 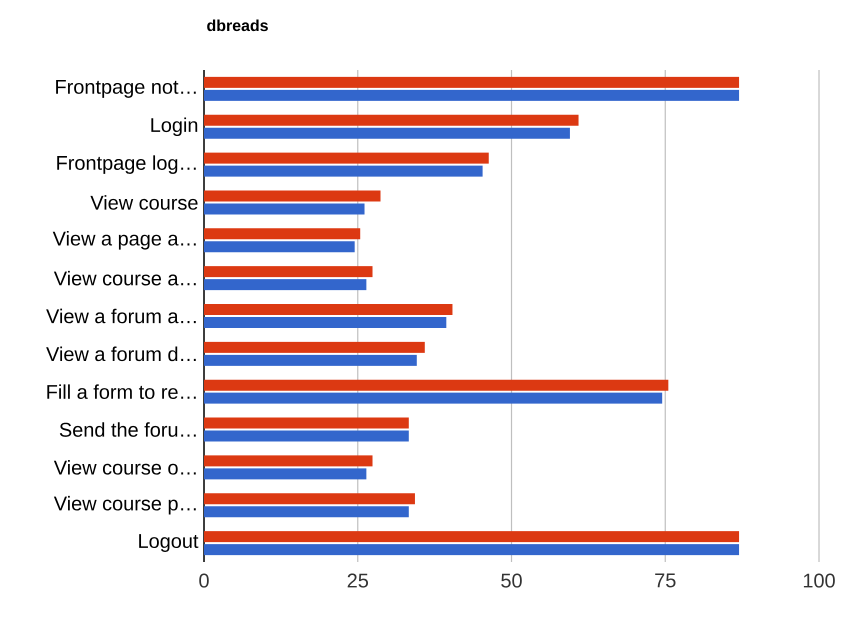 I want to click on x-tick-label: 0, so click(x=204, y=581).